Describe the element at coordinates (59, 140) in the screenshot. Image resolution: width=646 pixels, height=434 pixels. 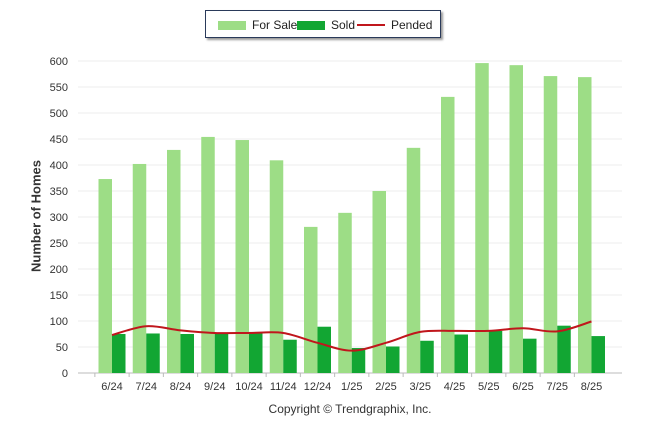
I see `y-tick-label: 450` at that location.